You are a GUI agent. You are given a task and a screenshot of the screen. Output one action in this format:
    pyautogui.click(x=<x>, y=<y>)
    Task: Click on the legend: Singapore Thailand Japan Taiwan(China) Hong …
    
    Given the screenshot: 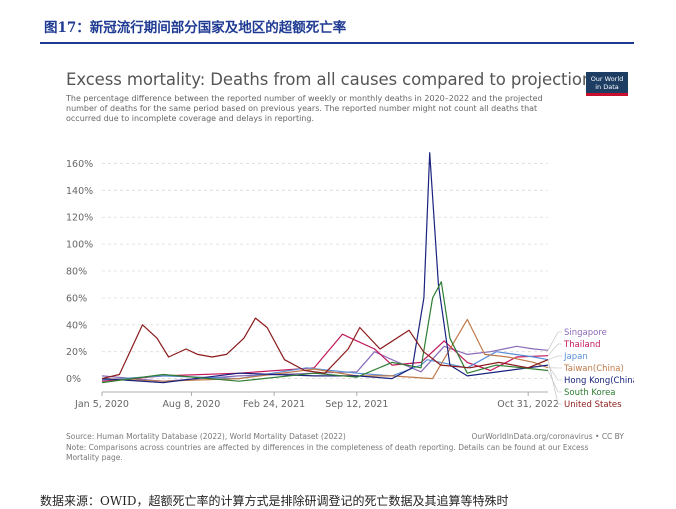 What is the action you would take?
    pyautogui.click(x=598, y=369)
    